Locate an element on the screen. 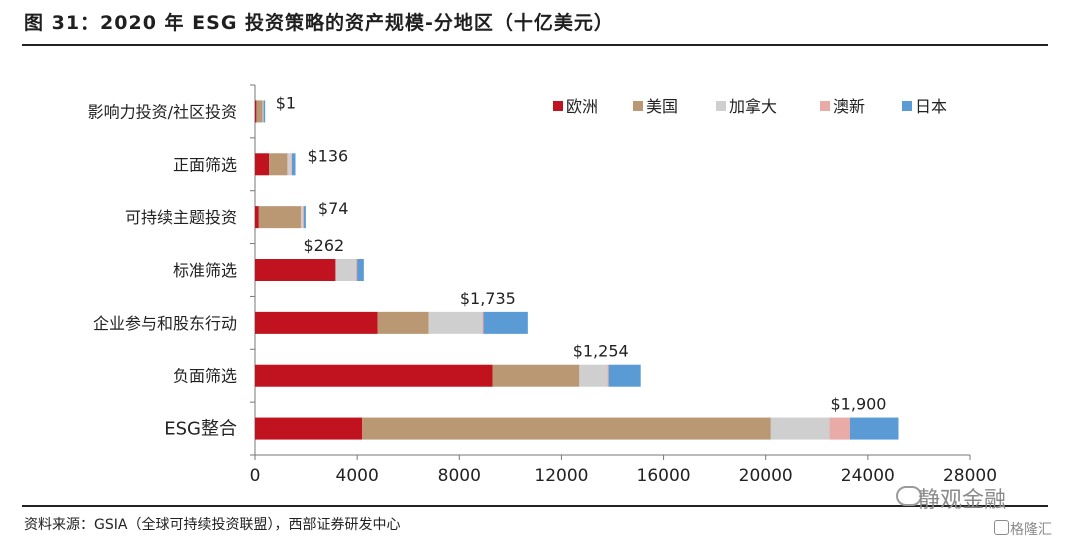 Image resolution: width=1080 pixels, height=549 pixels. data-label: $1,900 is located at coordinates (859, 404).